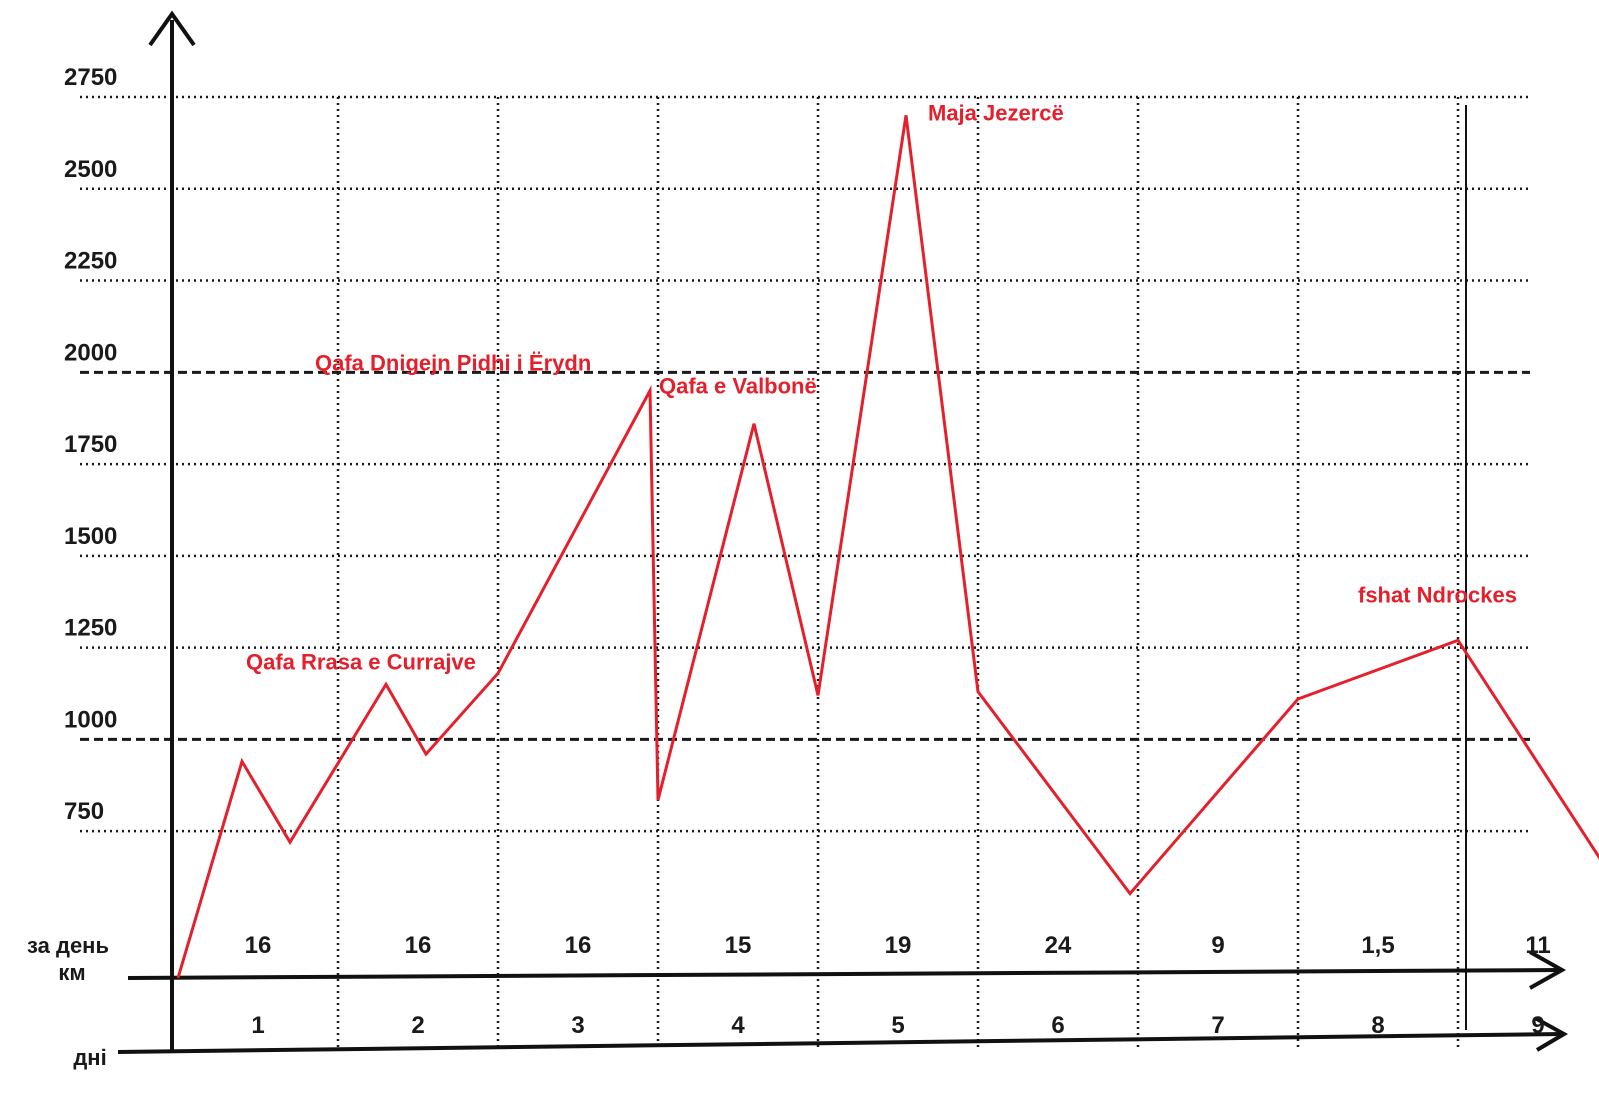 This screenshot has width=1599, height=1093. What do you see at coordinates (90, 719) in the screenshot?
I see `y-tick-label-1000: 1000` at bounding box center [90, 719].